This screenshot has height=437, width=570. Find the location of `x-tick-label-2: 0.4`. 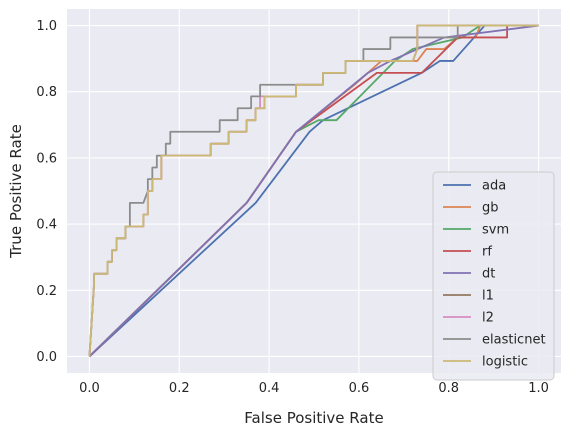

x-tick-label-2: 0.4 is located at coordinates (269, 388).